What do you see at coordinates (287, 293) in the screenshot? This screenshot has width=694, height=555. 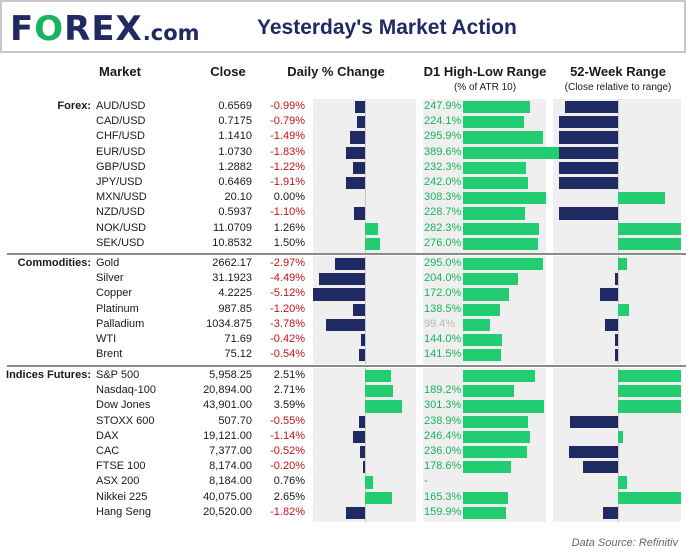 I see `daily-change-value: -5.12%` at bounding box center [287, 293].